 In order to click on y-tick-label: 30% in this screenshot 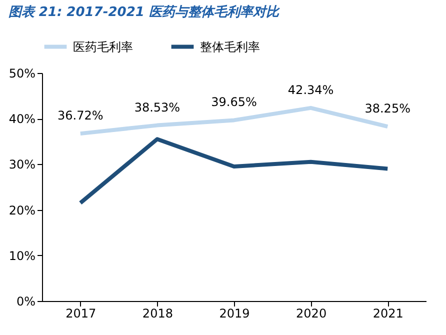, I will do `click(22, 165)`.